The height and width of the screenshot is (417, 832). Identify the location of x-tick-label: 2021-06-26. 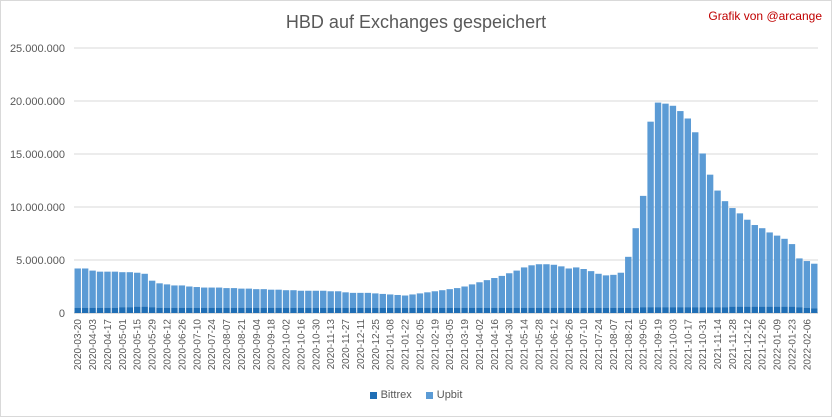
(569, 345).